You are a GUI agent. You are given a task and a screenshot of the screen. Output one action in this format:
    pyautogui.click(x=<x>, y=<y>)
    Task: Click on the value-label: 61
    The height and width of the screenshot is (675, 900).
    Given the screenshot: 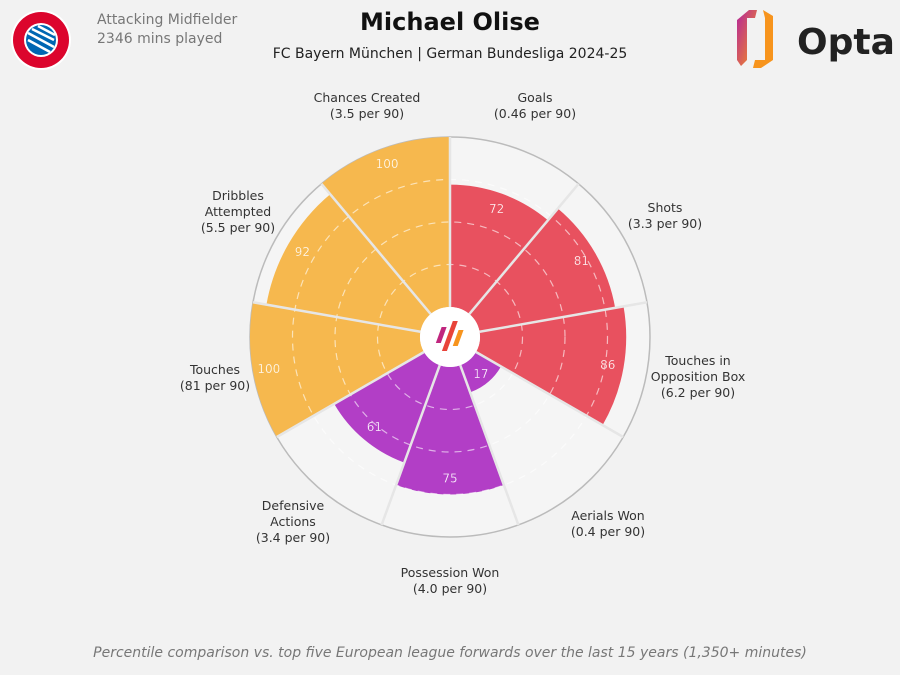 What is the action you would take?
    pyautogui.click(x=374, y=427)
    